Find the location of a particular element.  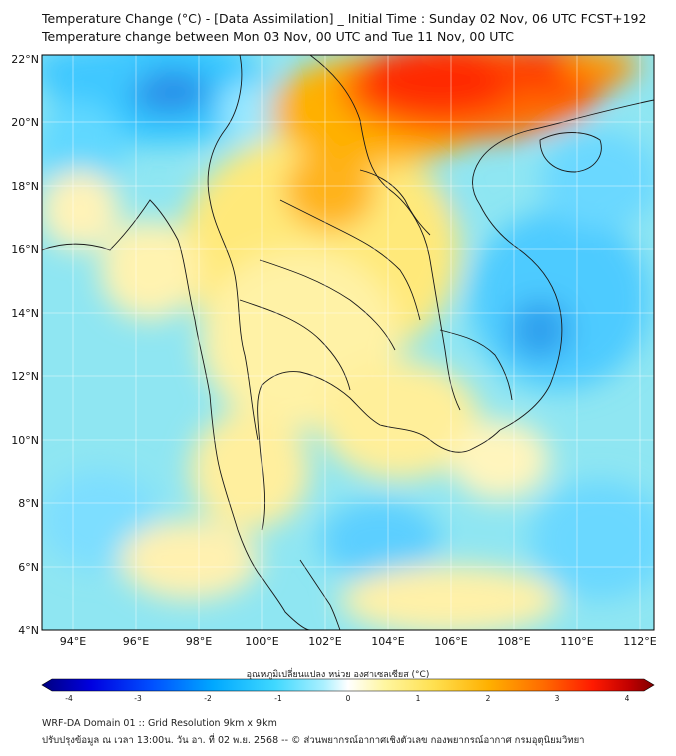

lon-label: 94°E is located at coordinates (73, 641).